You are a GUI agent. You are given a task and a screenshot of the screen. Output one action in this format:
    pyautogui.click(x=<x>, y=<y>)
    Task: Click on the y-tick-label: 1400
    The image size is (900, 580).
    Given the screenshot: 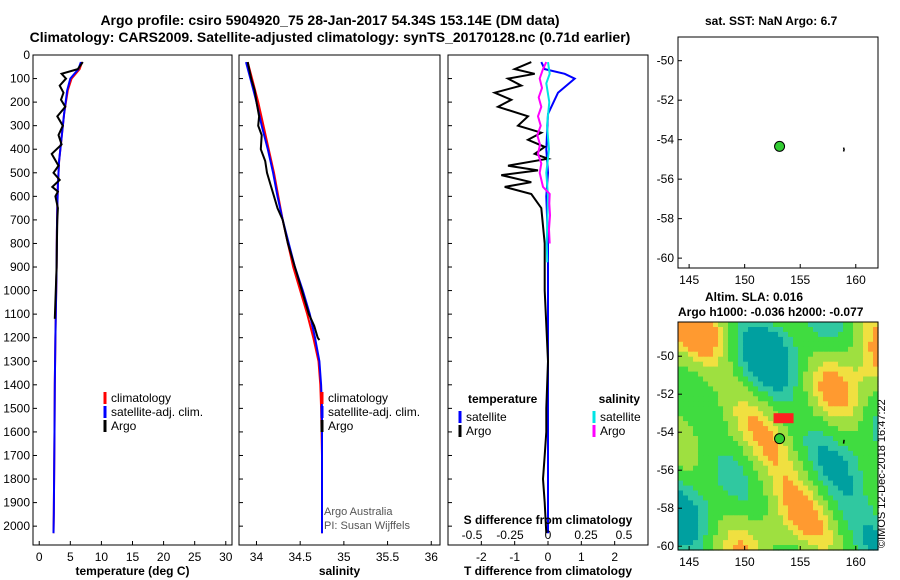 What is the action you would take?
    pyautogui.click(x=16, y=385)
    